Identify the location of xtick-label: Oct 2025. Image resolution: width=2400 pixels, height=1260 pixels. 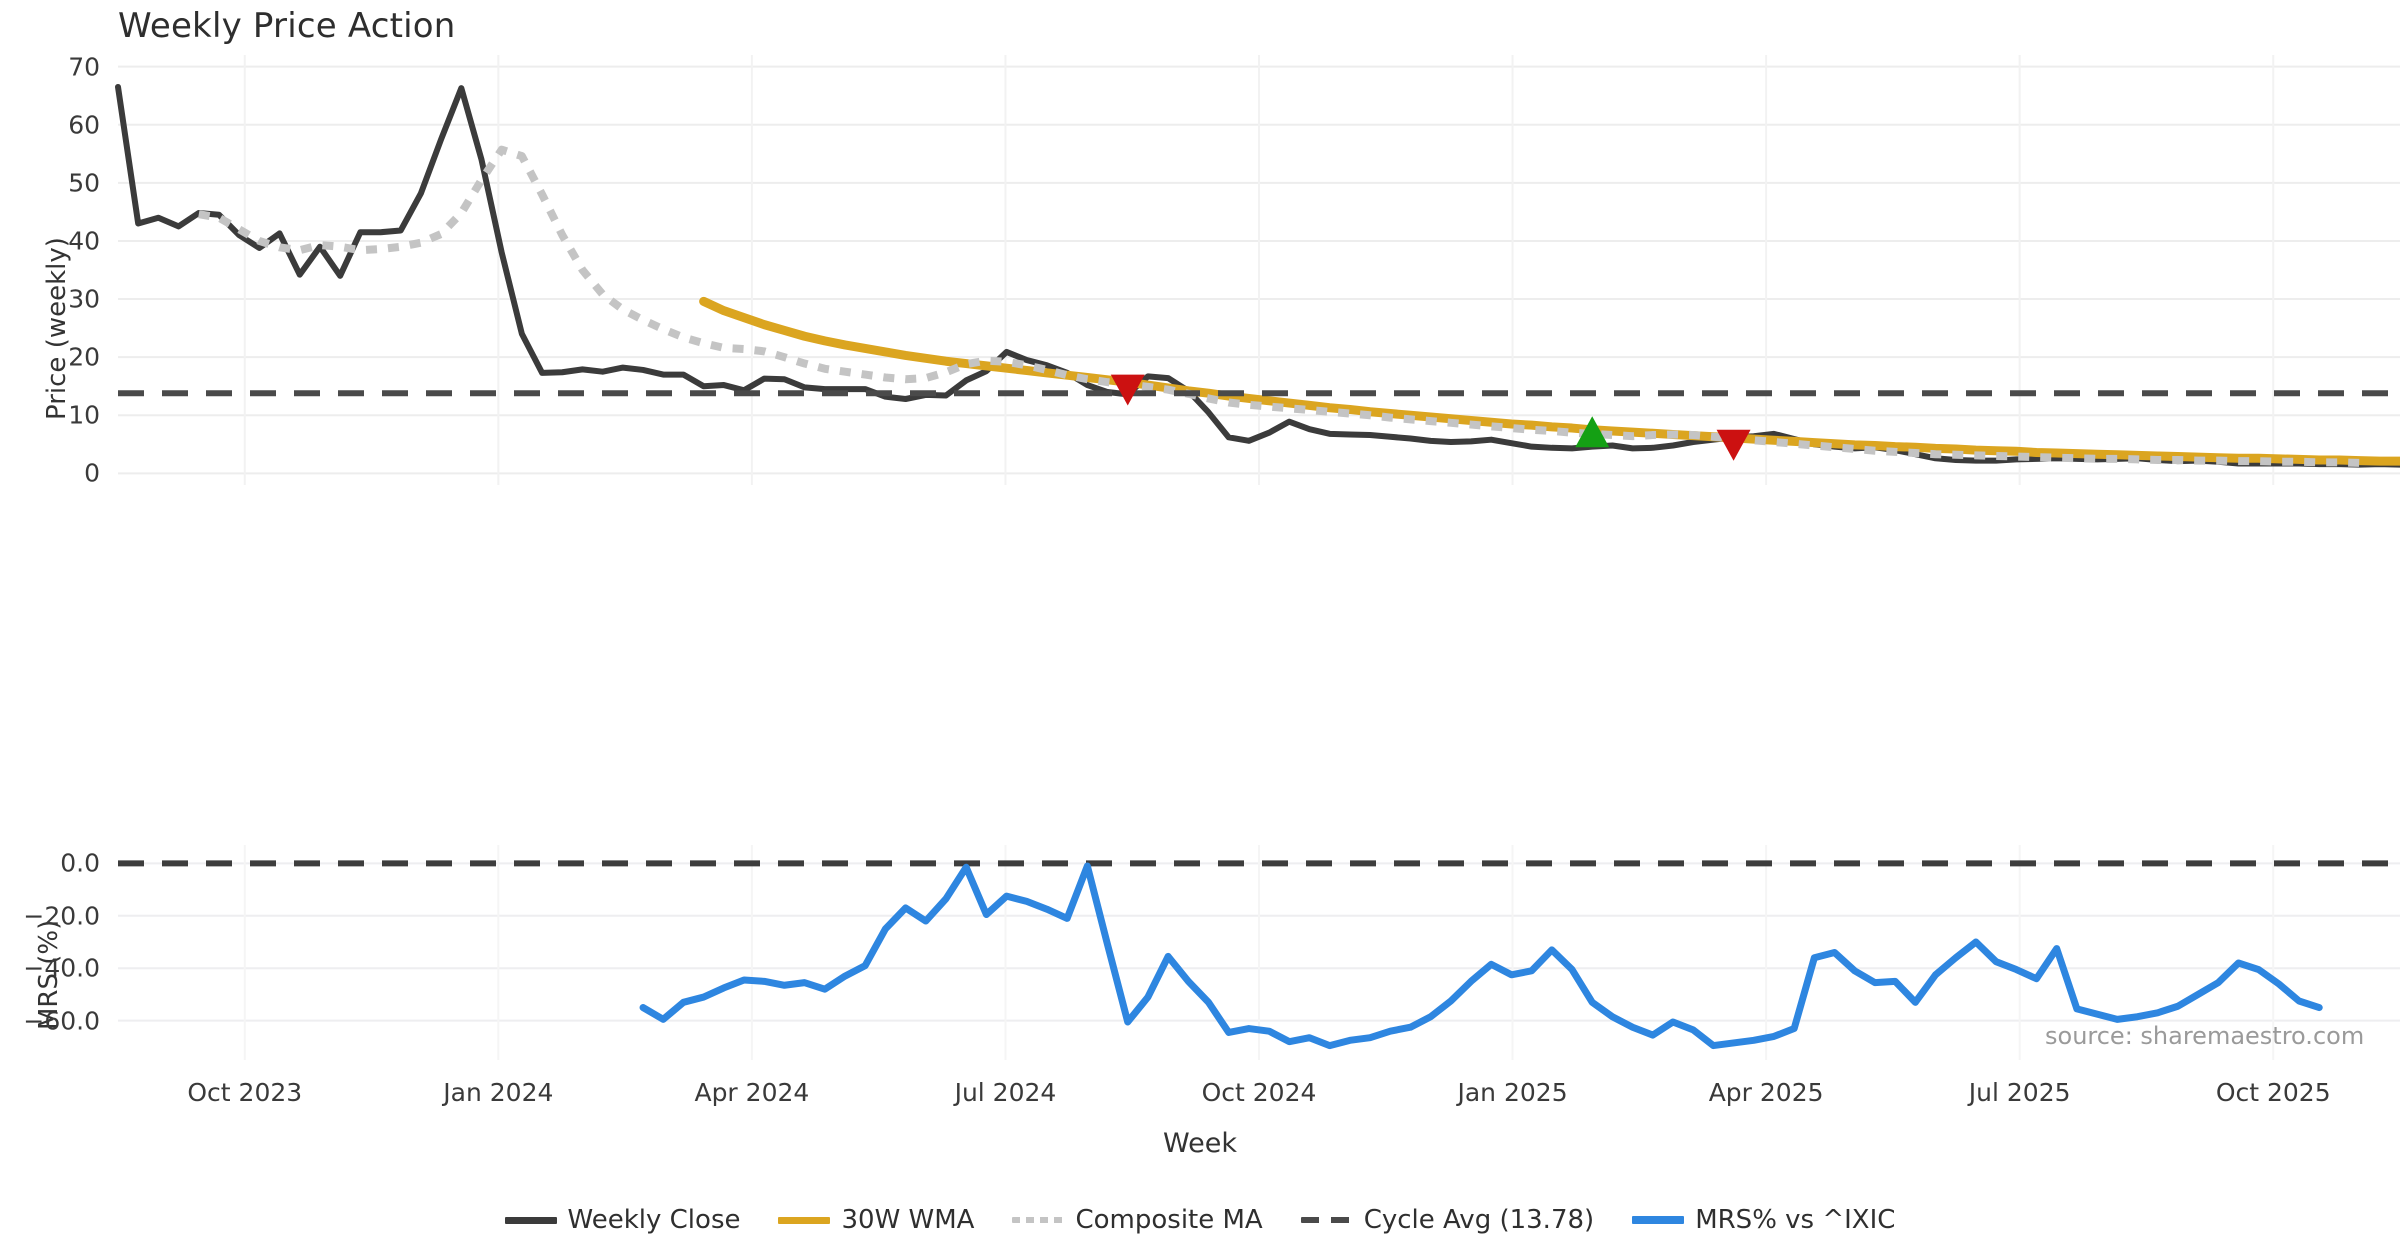
(2273, 1092).